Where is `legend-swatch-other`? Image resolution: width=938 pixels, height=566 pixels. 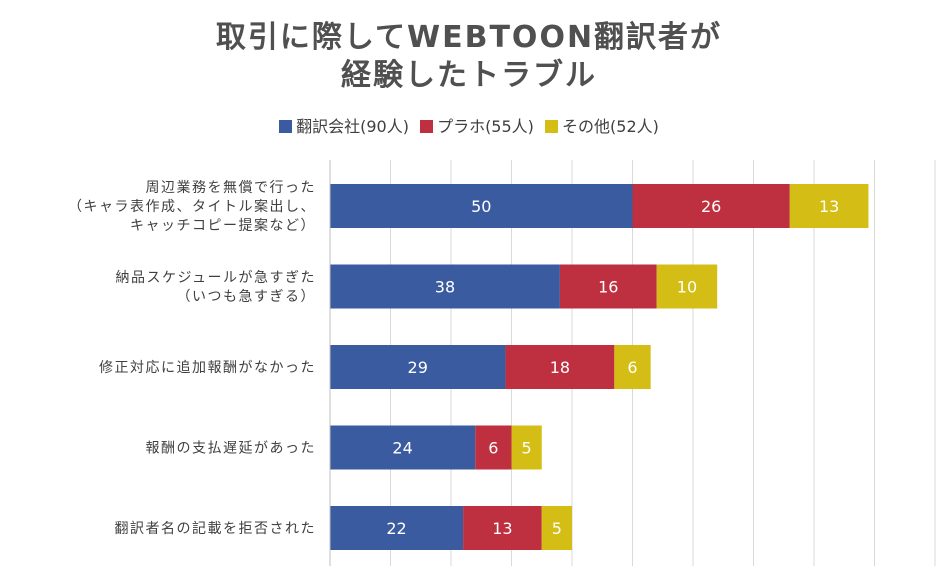 legend-swatch-other is located at coordinates (552, 126).